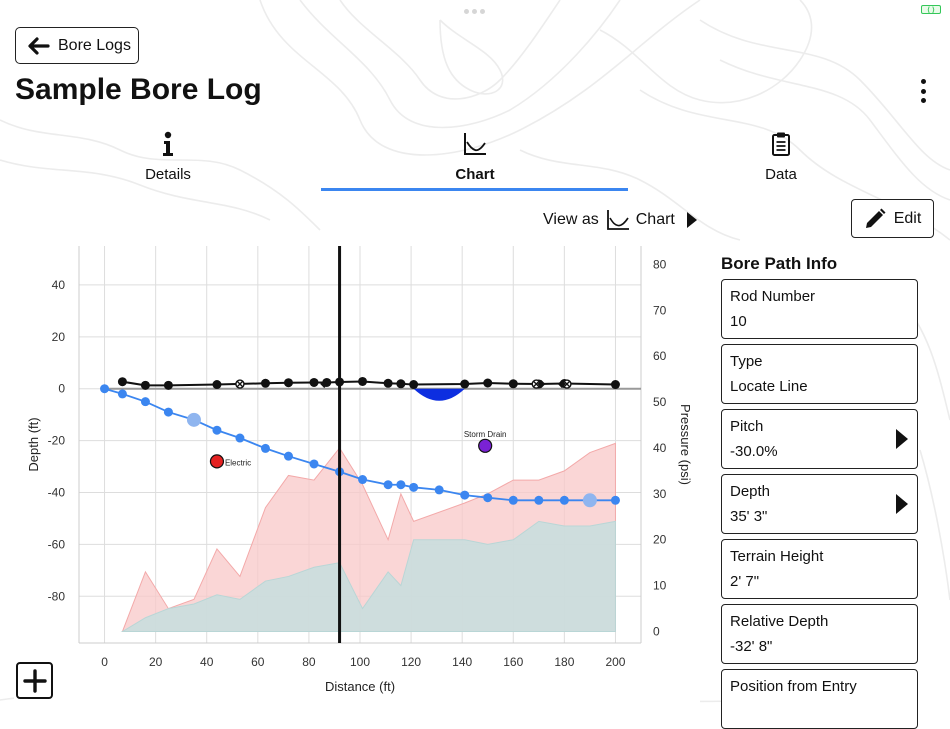 This screenshot has width=950, height=729. I want to click on back-button: Bore Logs, so click(77, 45).